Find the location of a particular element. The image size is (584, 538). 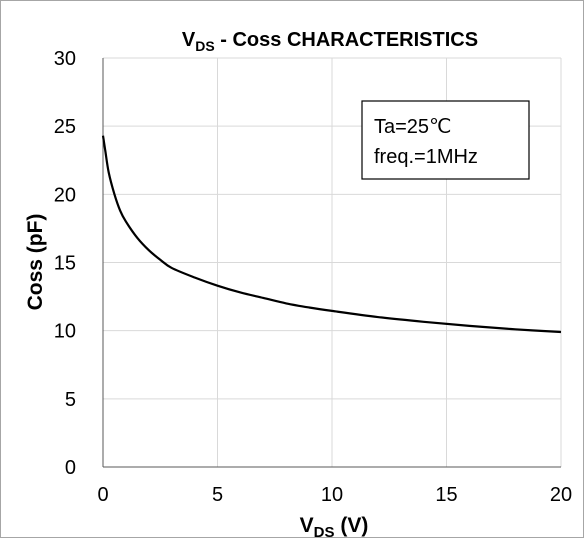

y-axis-title: Coss (pF) is located at coordinates (35, 262).